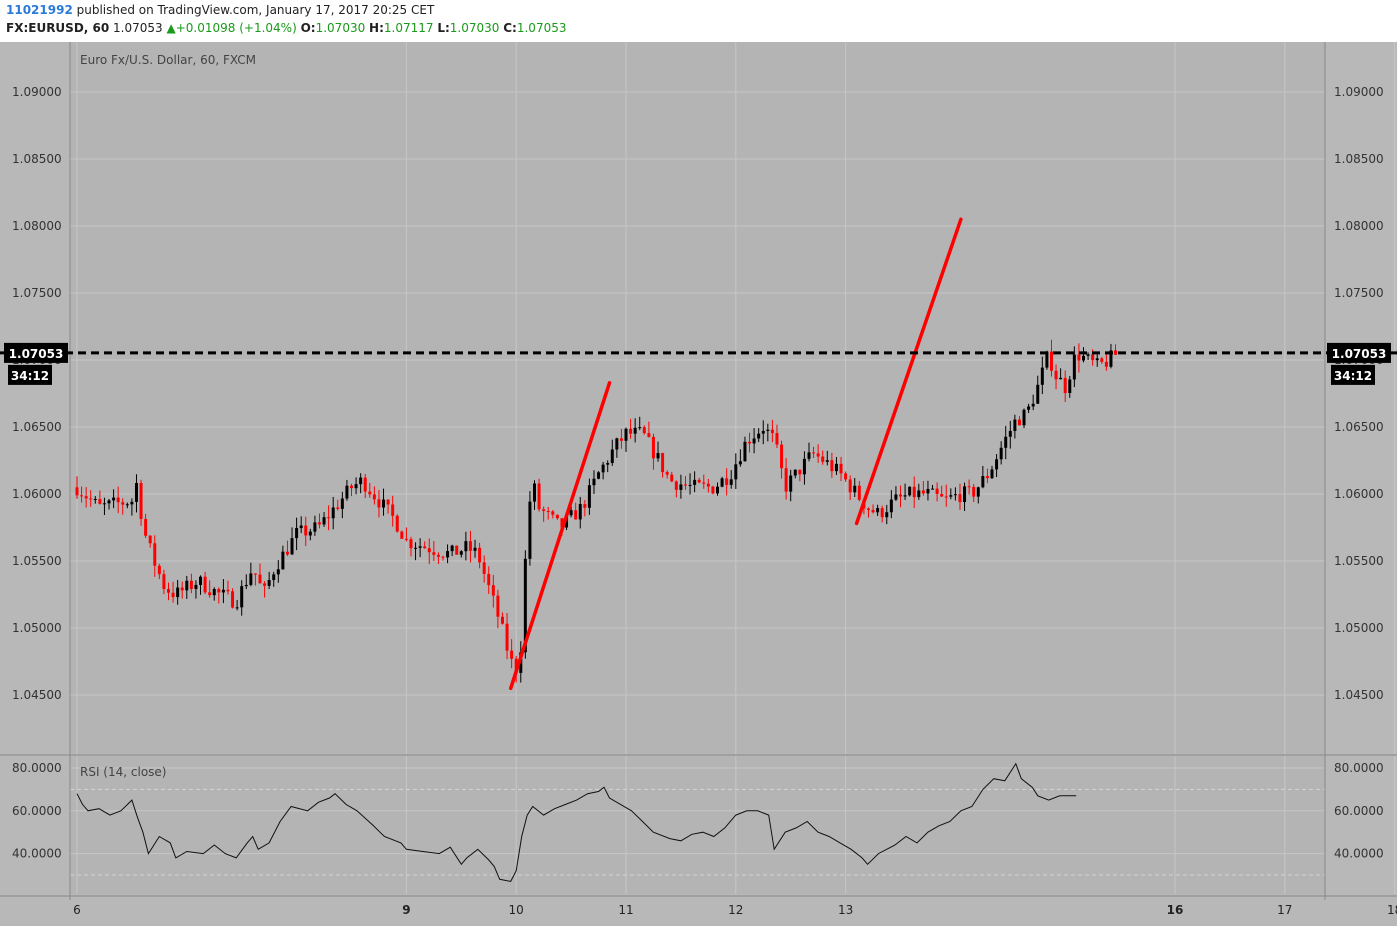 The width and height of the screenshot is (1397, 926). I want to click on x-tick-label: 13, so click(845, 910).